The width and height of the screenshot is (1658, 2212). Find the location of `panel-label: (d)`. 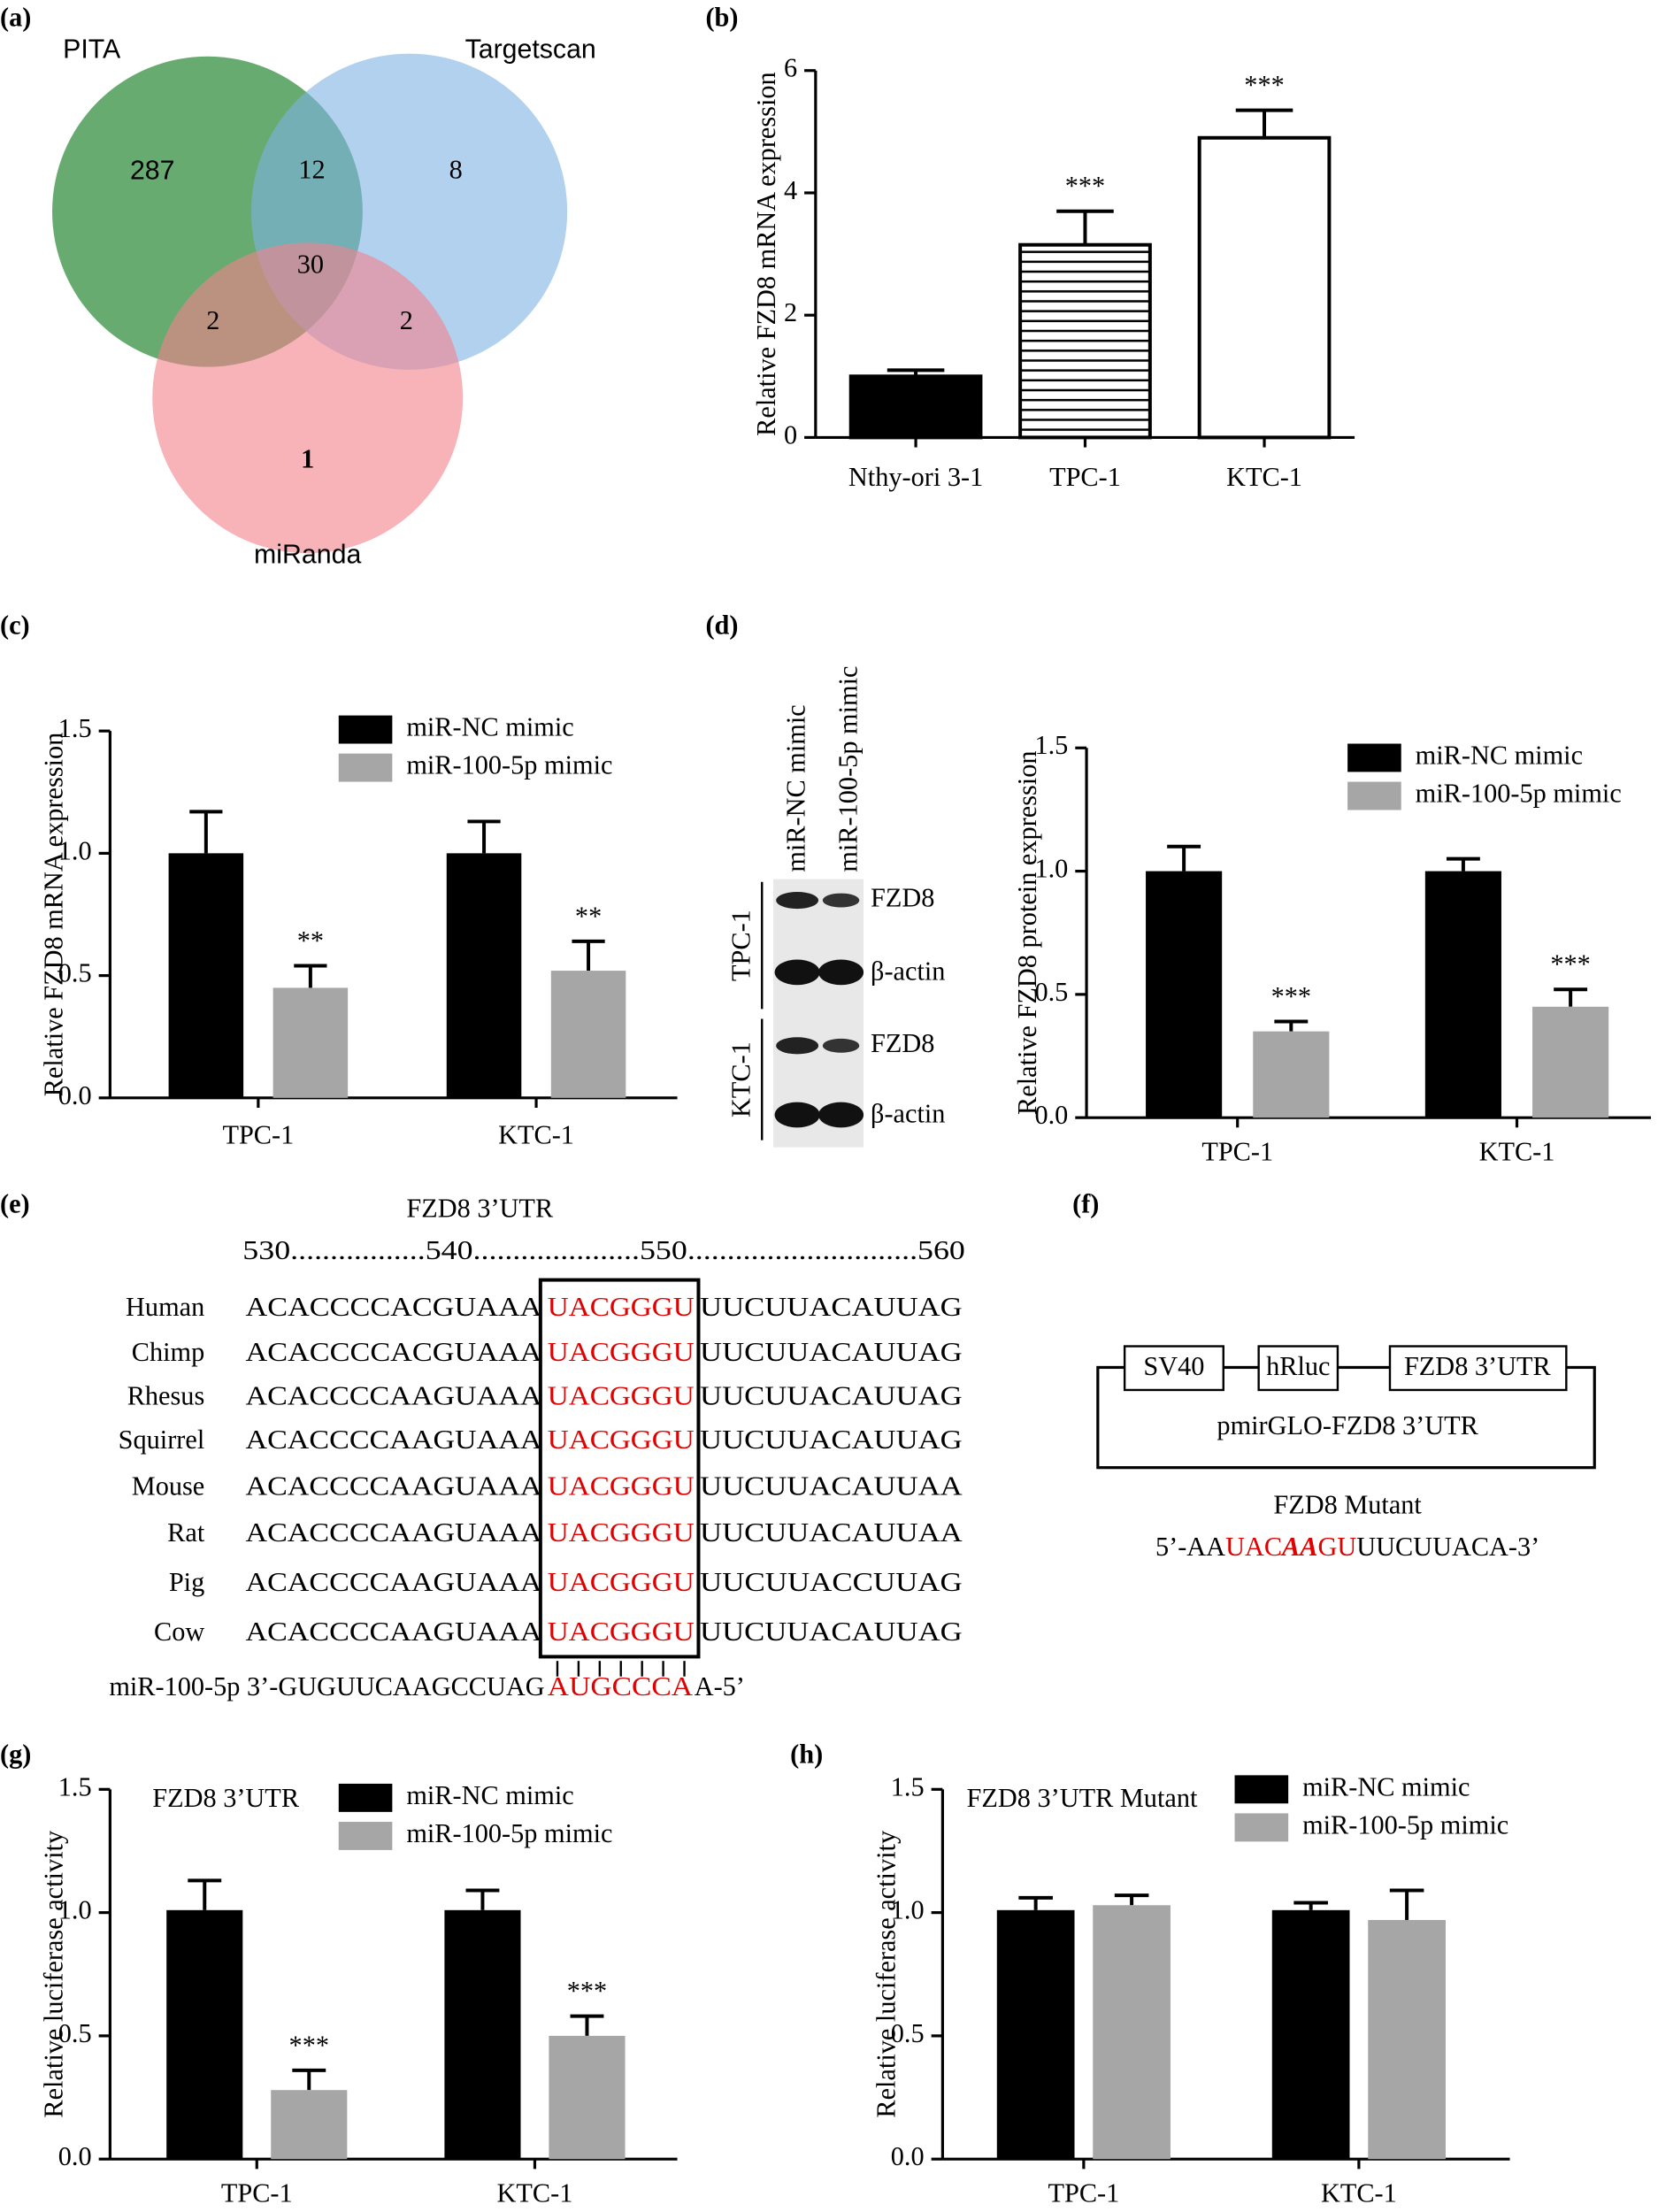

panel-label: (d) is located at coordinates (722, 626).